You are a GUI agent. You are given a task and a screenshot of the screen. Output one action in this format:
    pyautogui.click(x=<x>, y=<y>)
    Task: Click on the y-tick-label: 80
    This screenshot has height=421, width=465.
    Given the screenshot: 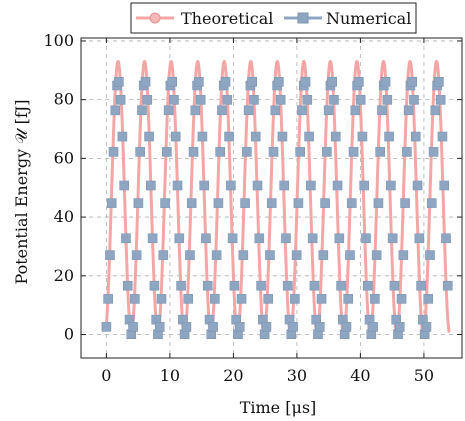 What is the action you would take?
    pyautogui.click(x=64, y=99)
    